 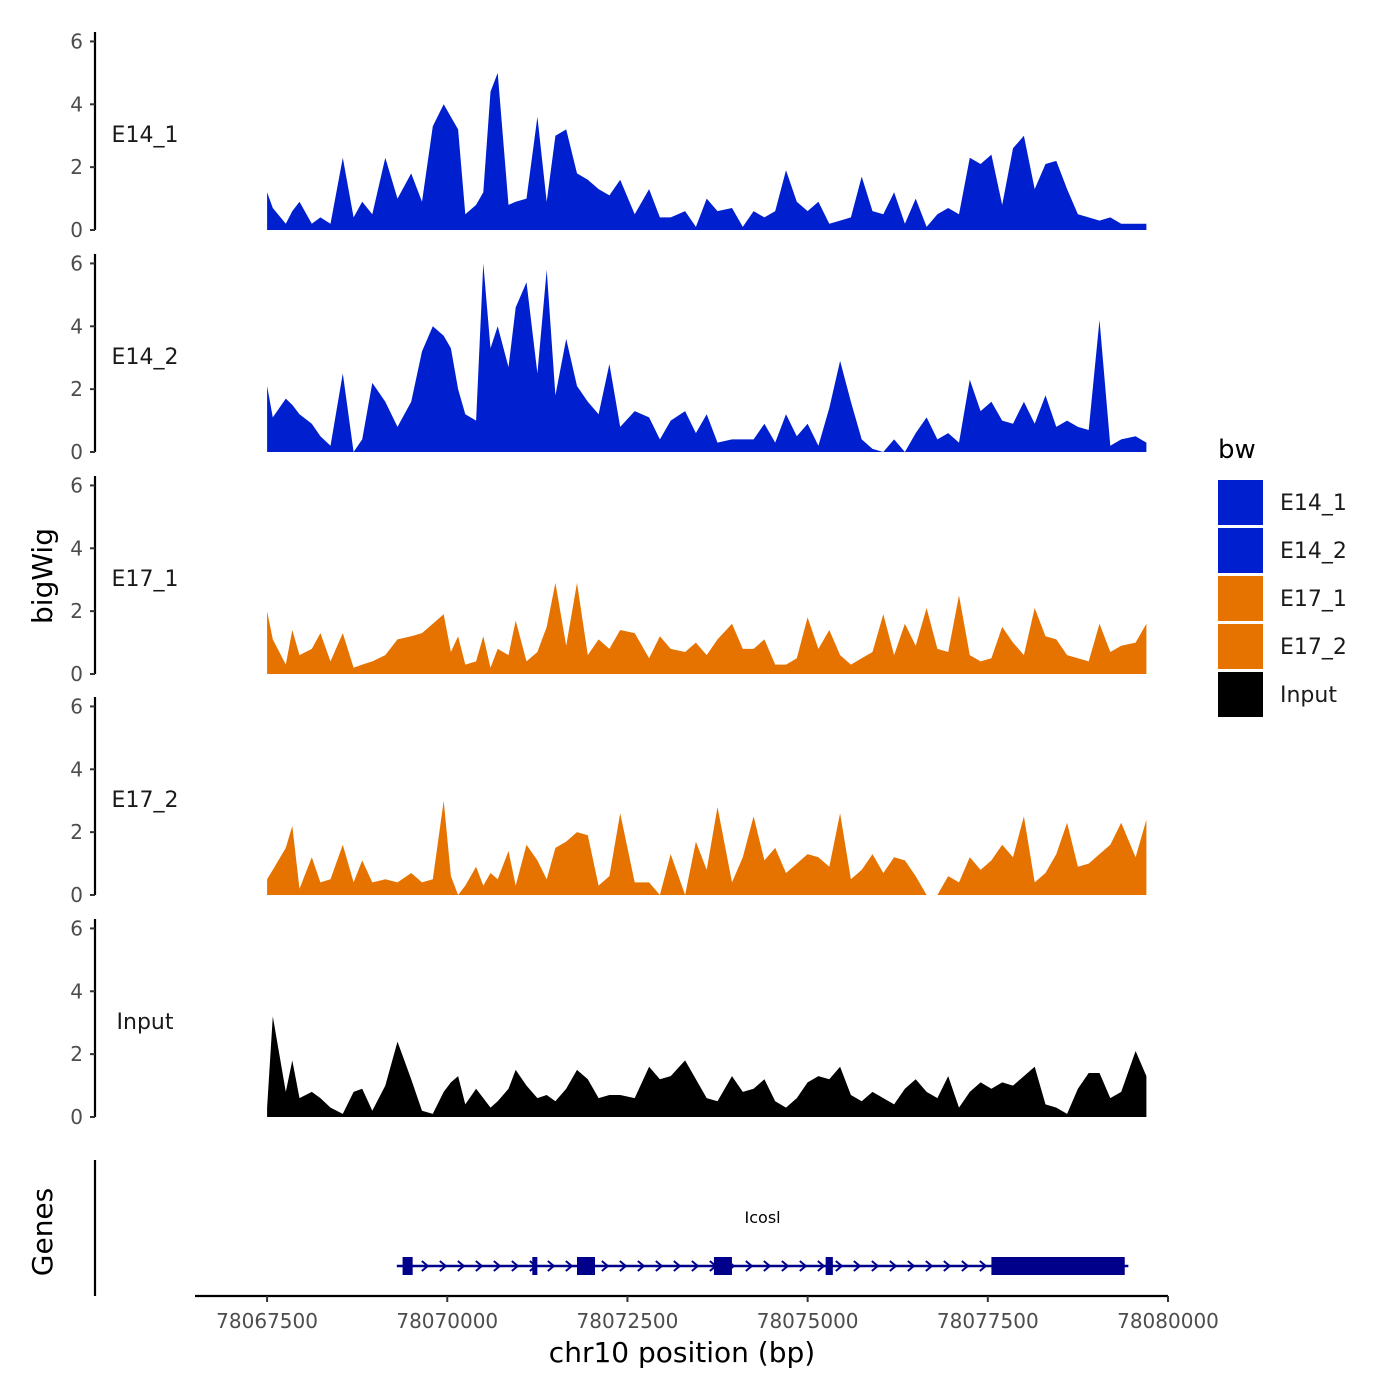 I want to click on track-label-E17_2: E17_2, so click(x=145, y=800).